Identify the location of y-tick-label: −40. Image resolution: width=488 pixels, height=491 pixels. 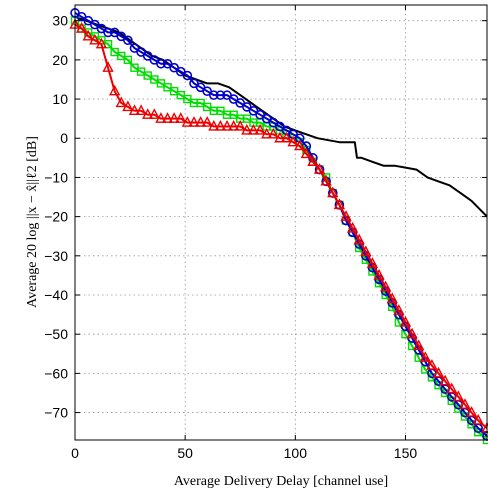
(56, 295).